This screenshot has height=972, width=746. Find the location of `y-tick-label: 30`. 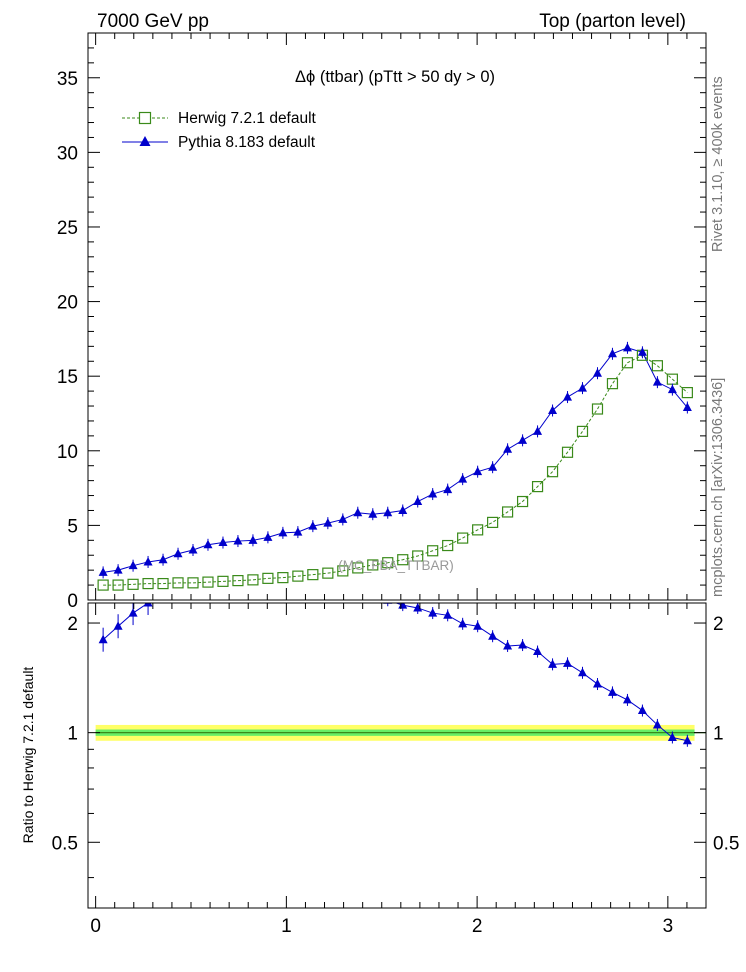

y-tick-label: 30 is located at coordinates (67, 153).